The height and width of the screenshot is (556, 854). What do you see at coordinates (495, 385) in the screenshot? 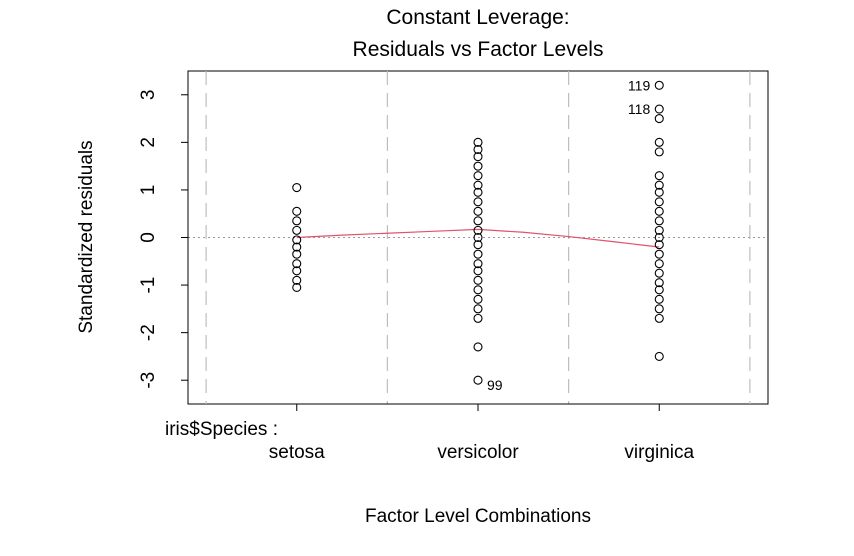
I see `point-annotation-label: 99` at bounding box center [495, 385].